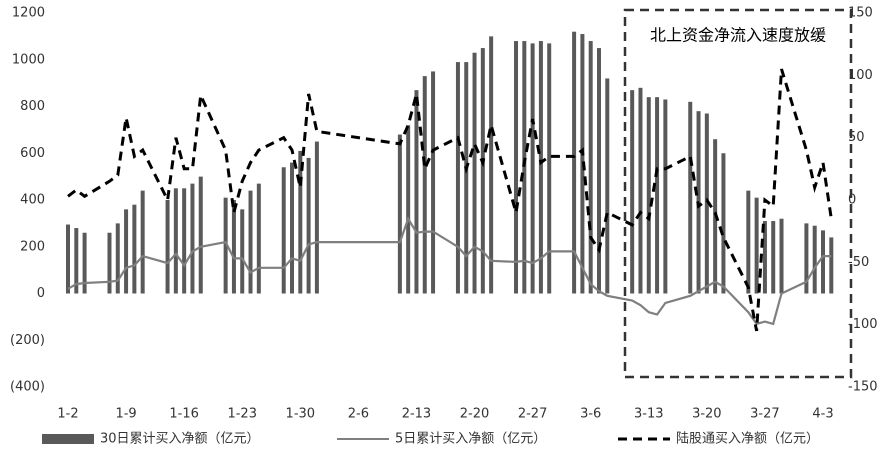  I want to click on x-tick-label: 1-2, so click(67, 414).